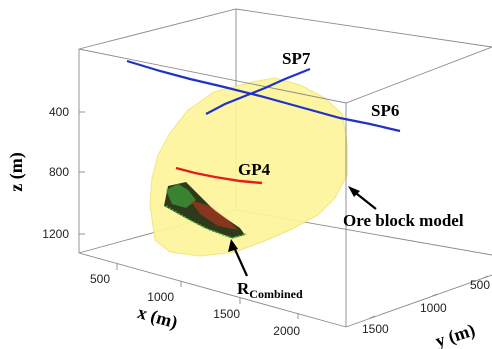  I want to click on x-axis: 500 1000 1500 2000 x (m), so click(195, 301).